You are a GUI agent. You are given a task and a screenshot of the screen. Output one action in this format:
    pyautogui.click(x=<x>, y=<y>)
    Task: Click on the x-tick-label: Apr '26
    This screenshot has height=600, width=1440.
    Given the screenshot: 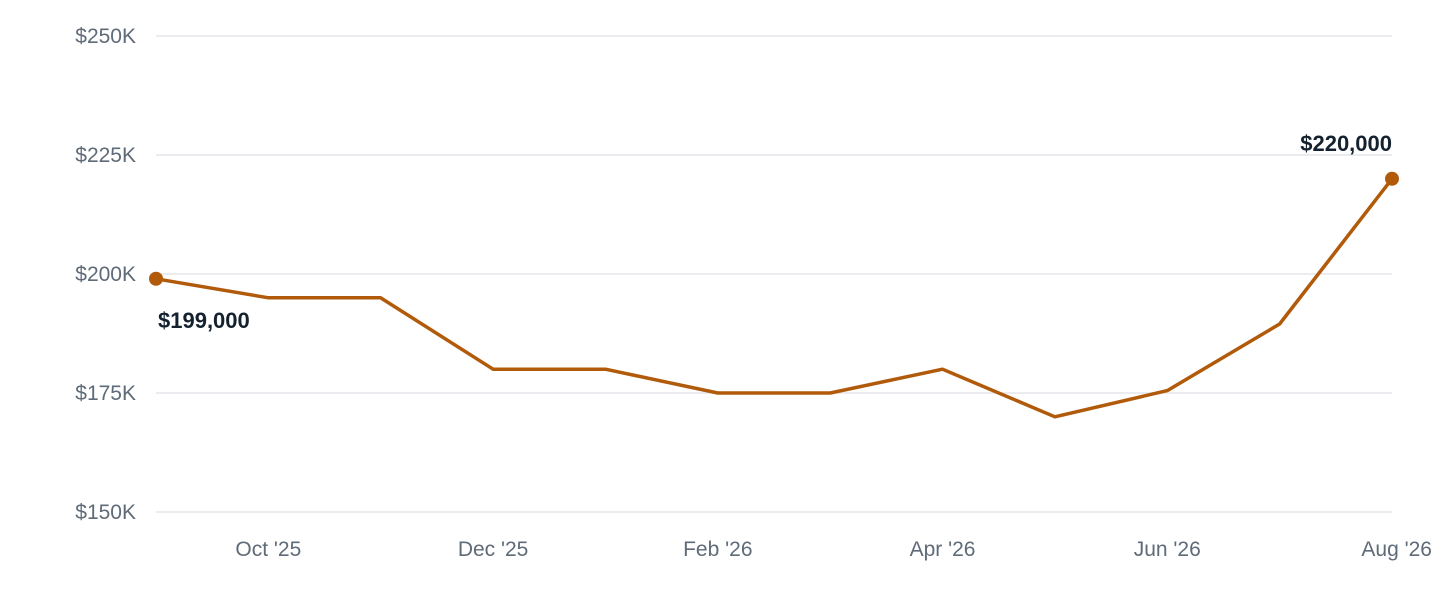 What is the action you would take?
    pyautogui.click(x=943, y=549)
    